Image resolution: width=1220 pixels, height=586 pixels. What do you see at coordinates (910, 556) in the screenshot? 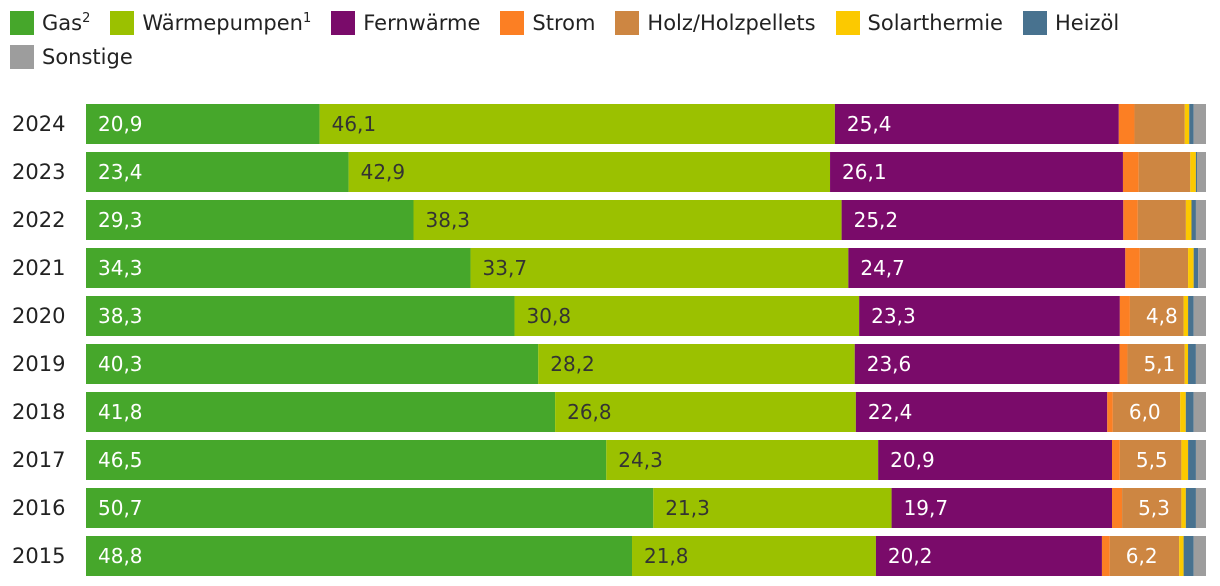
I see `bar-value-label: 20,2` at bounding box center [910, 556].